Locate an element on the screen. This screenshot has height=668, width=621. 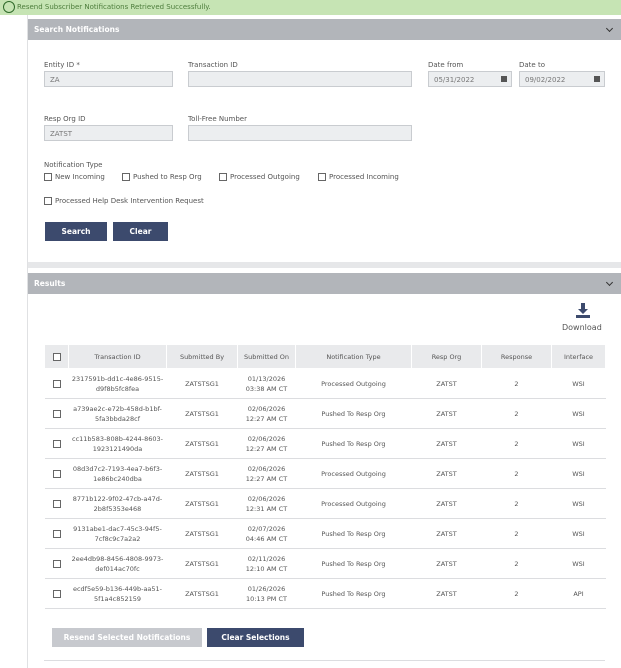
search-button: Search is located at coordinates (76, 231).